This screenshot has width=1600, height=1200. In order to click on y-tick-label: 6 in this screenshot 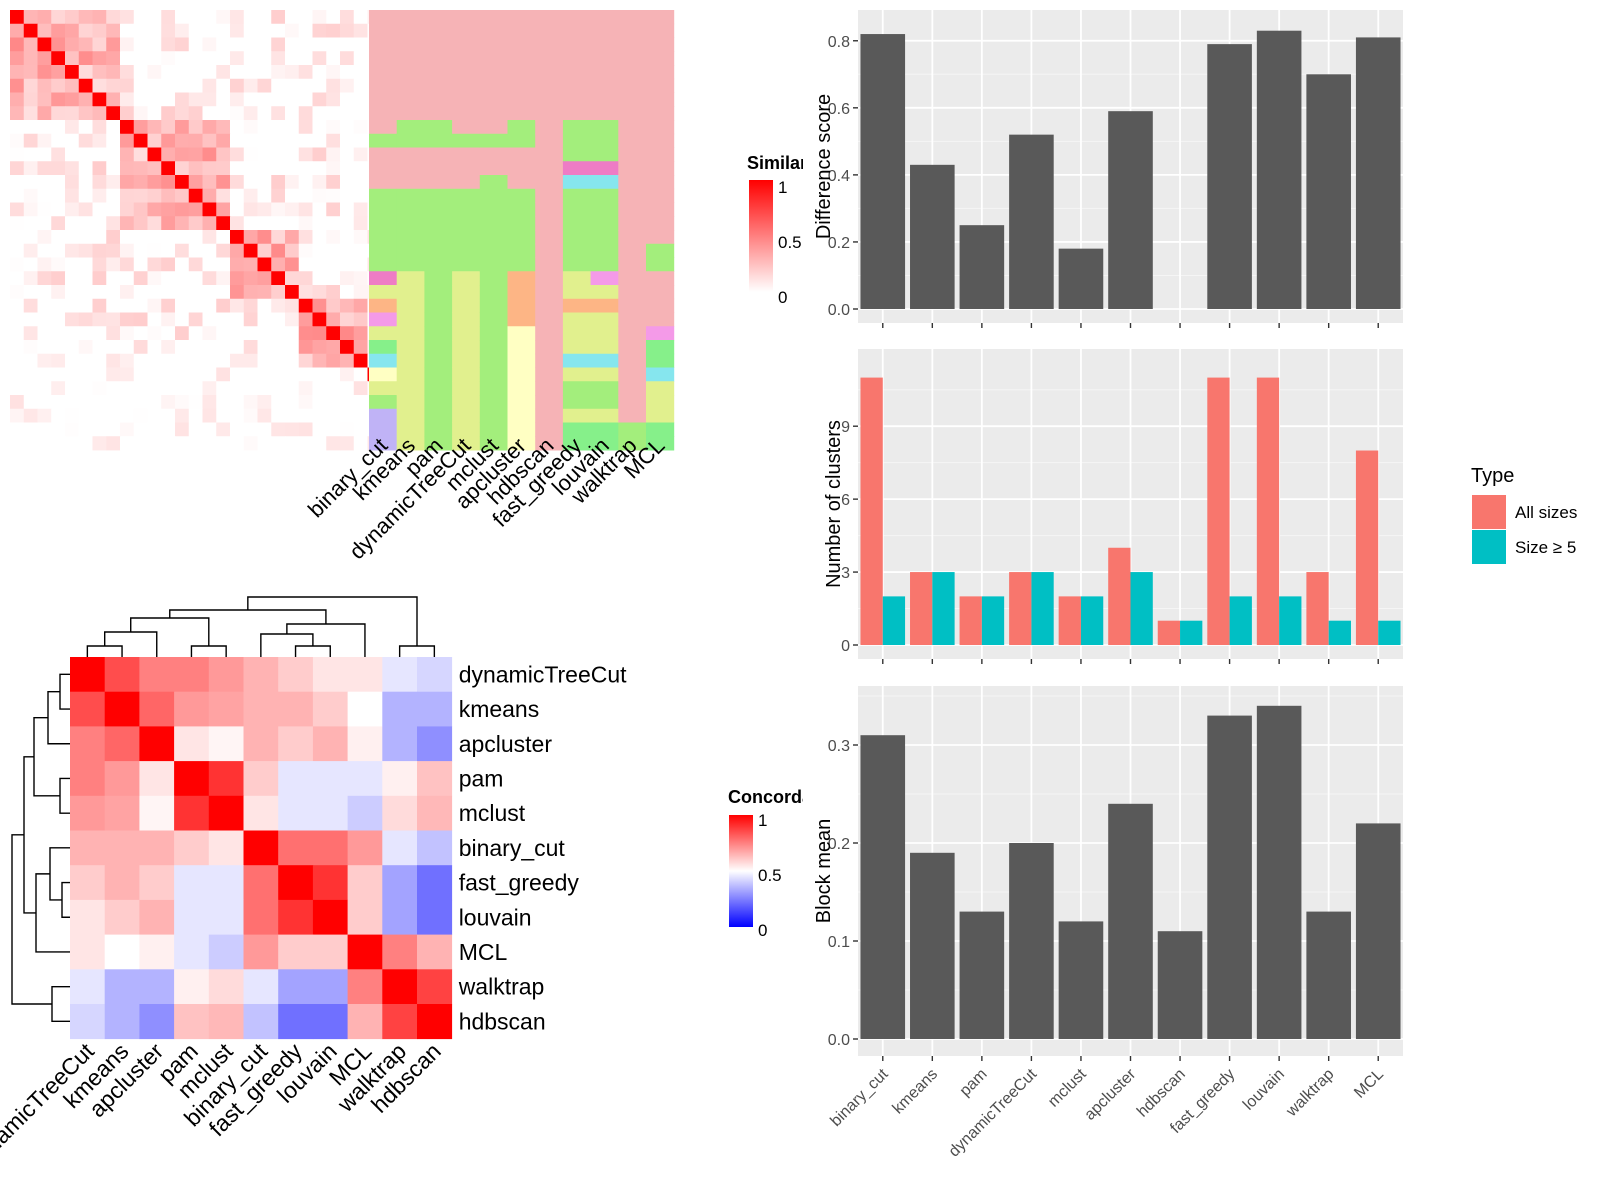, I will do `click(845, 500)`.